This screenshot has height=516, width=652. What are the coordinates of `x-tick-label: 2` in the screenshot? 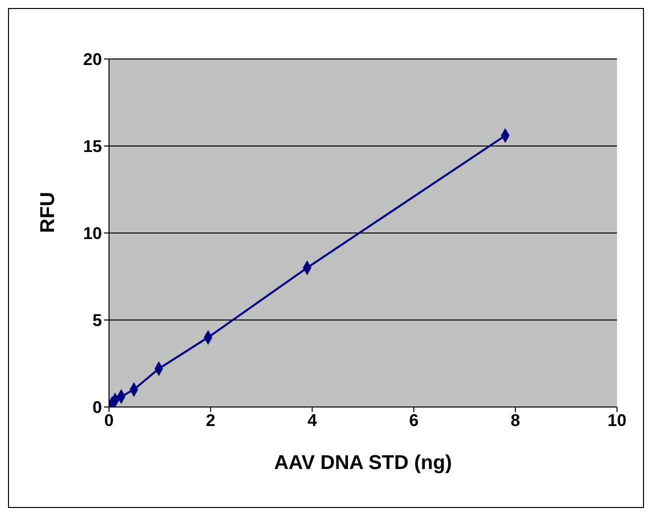 It's located at (211, 420).